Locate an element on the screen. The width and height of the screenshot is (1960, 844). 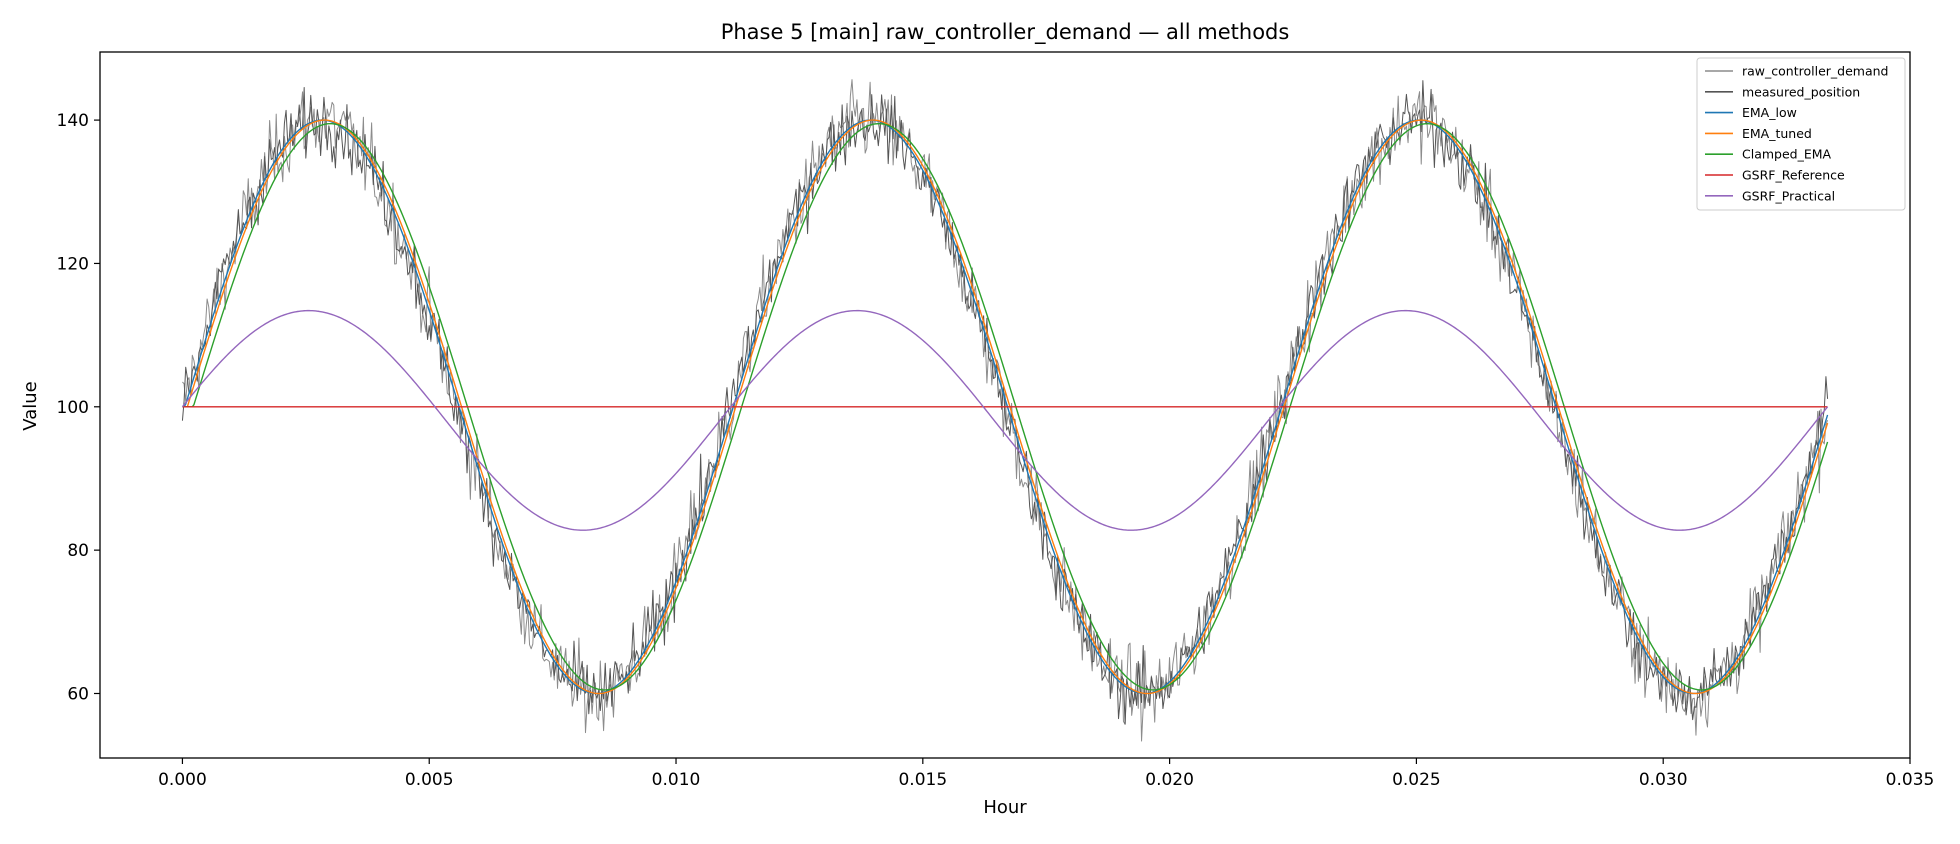
y-tick-label: 140 is located at coordinates (73, 121).